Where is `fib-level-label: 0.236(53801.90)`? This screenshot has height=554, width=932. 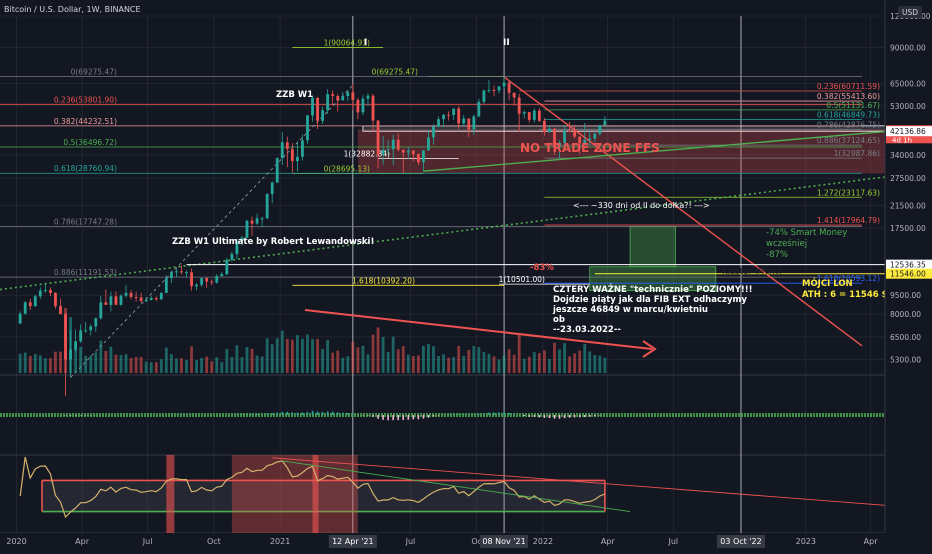 fib-level-label: 0.236(53801.90) is located at coordinates (85, 99).